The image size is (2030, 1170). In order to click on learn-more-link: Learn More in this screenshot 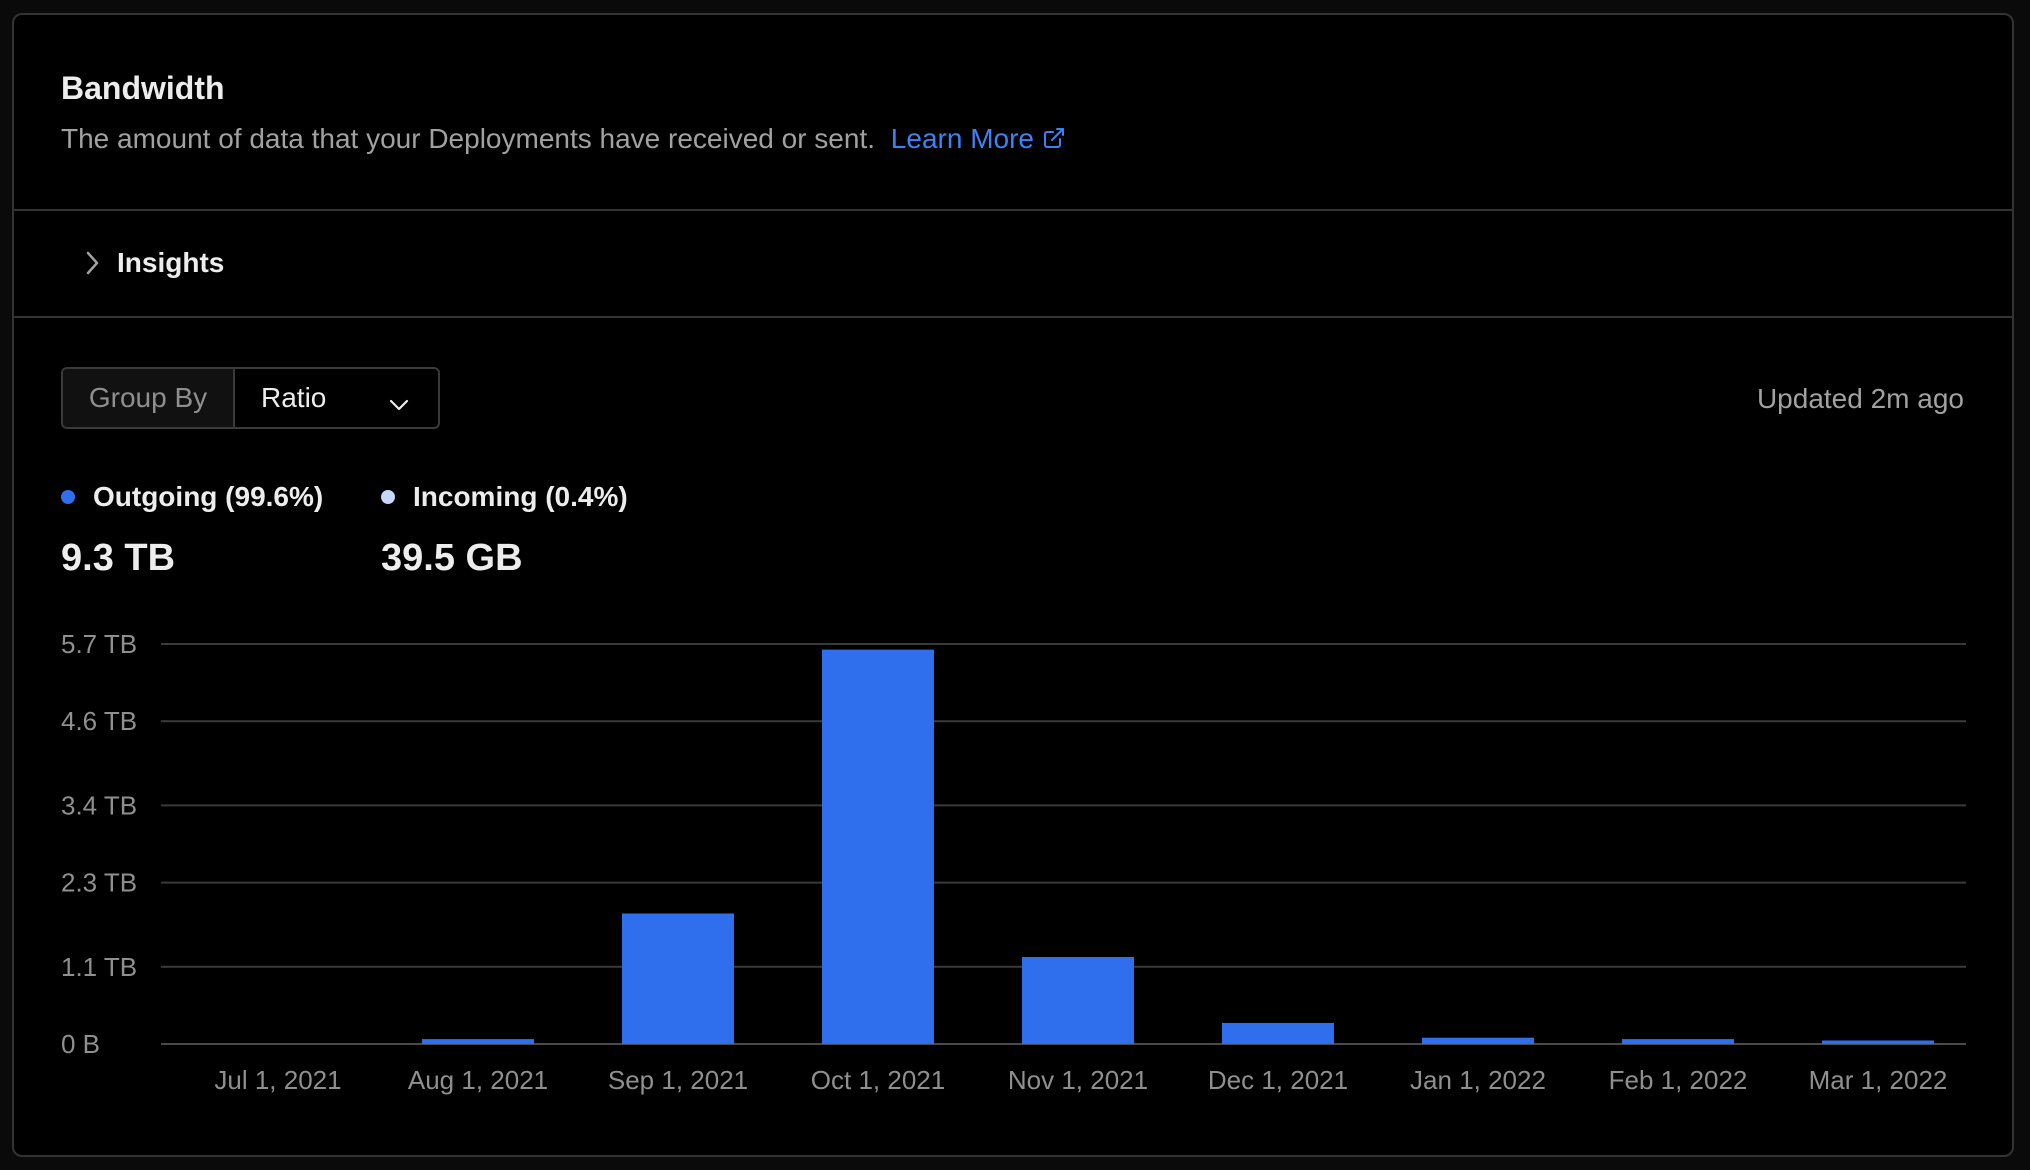, I will do `click(978, 138)`.